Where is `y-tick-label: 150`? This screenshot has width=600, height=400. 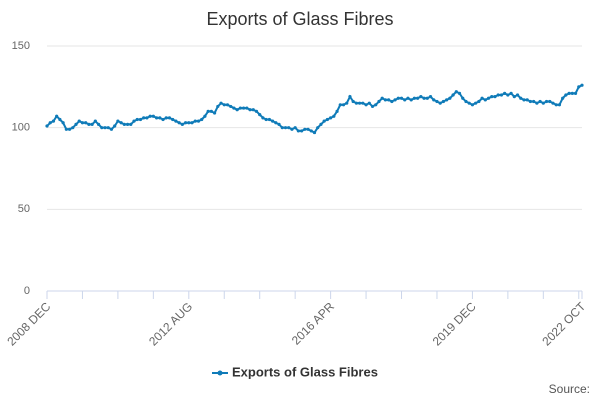 y-tick-label: 150 is located at coordinates (21, 46).